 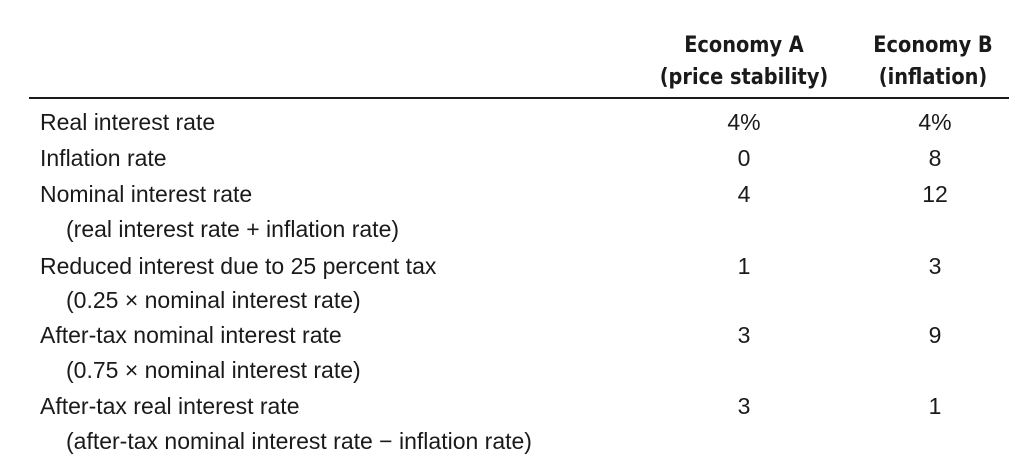 I want to click on column-header-economy-b-title: Economy B, so click(x=933, y=45).